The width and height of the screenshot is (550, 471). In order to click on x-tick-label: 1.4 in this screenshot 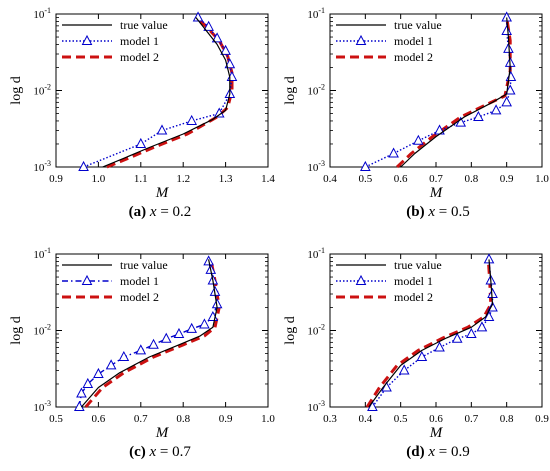, I will do `click(268, 179)`.